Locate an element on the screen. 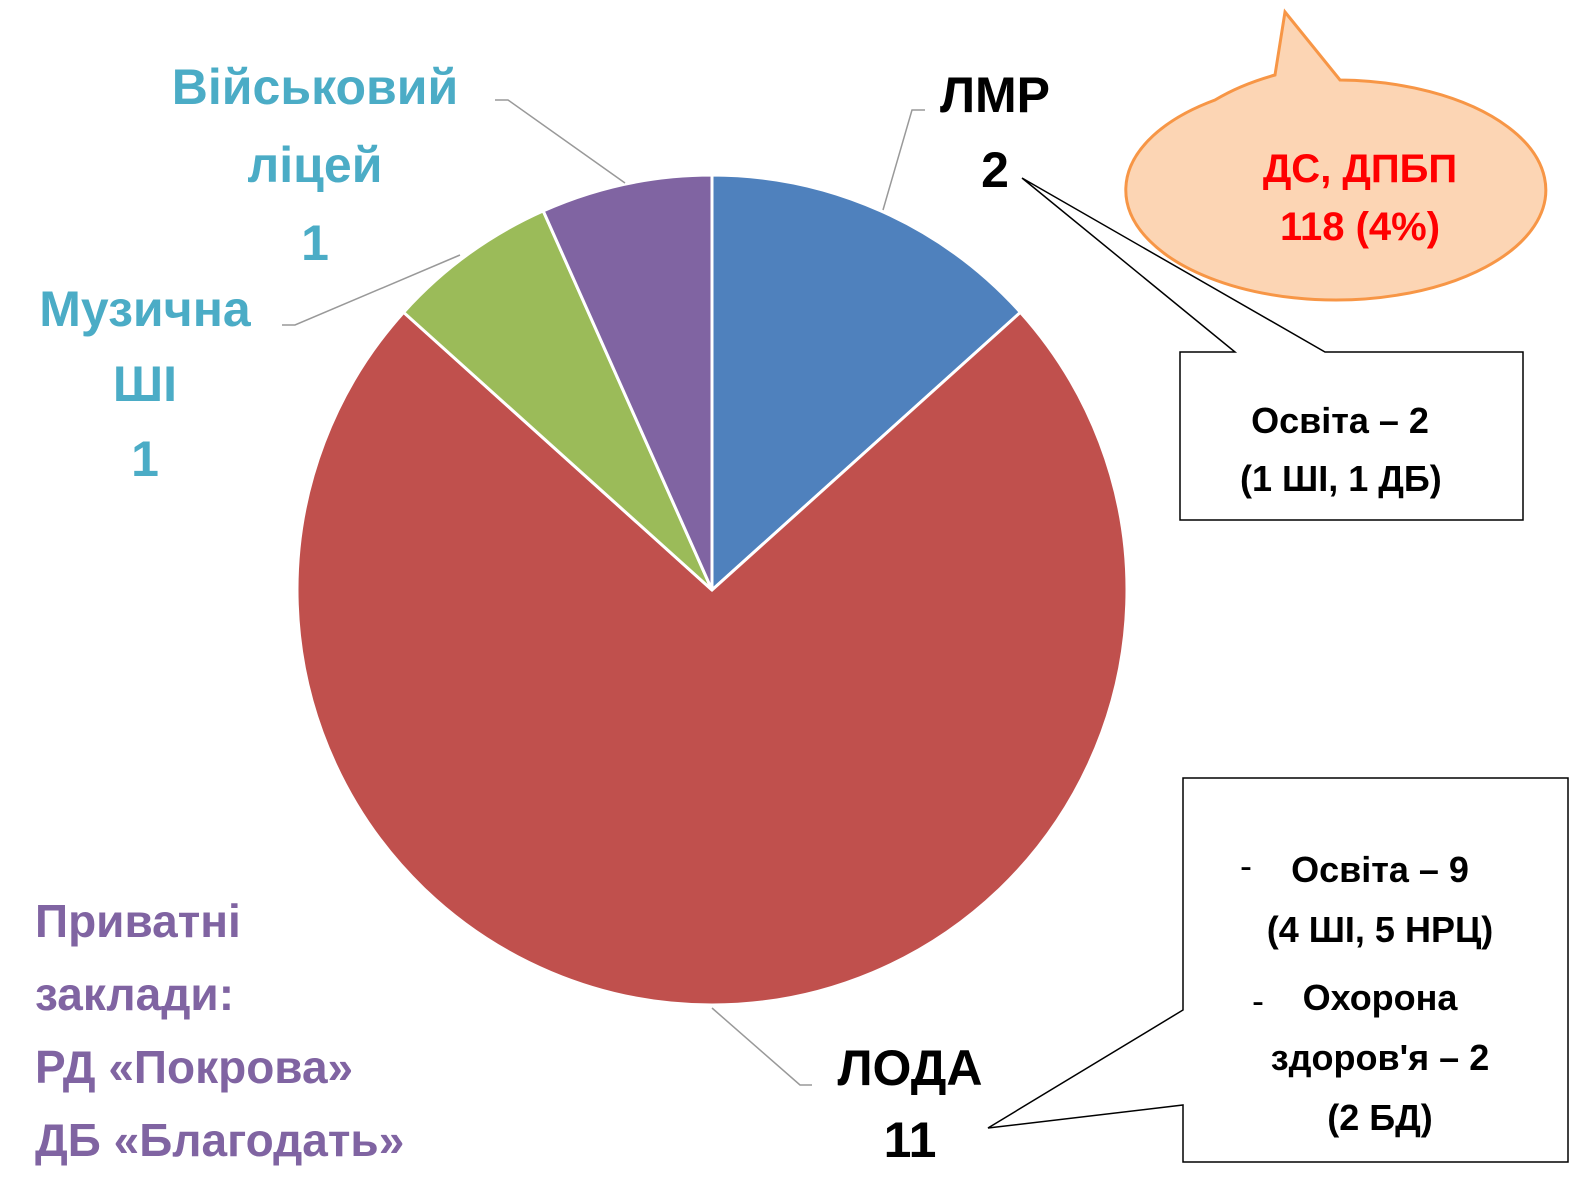 Image resolution: width=1579 pixels, height=1182 pixels. text-line: Приватні is located at coordinates (138, 921).